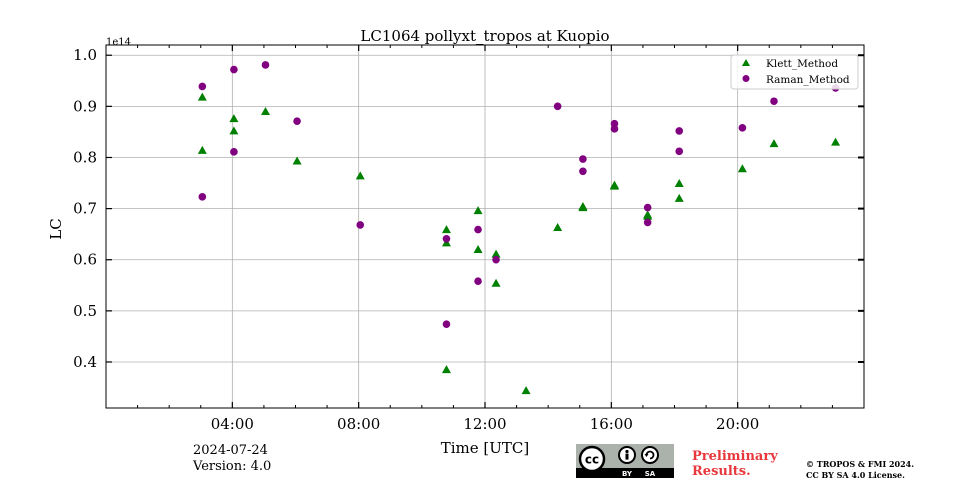 Image resolution: width=960 pixels, height=481 pixels. I want to click on by-person-head-icon, so click(627, 451).